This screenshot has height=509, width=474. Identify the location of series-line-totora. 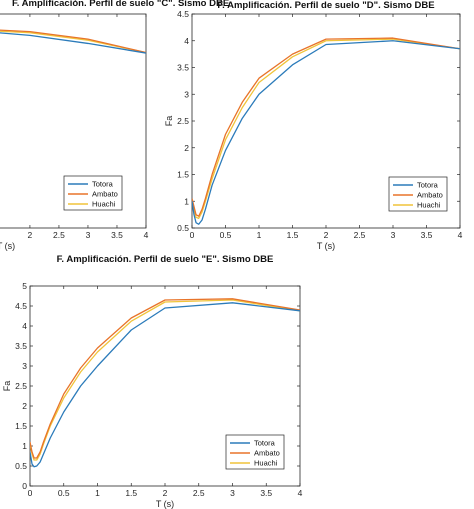
(73, 43).